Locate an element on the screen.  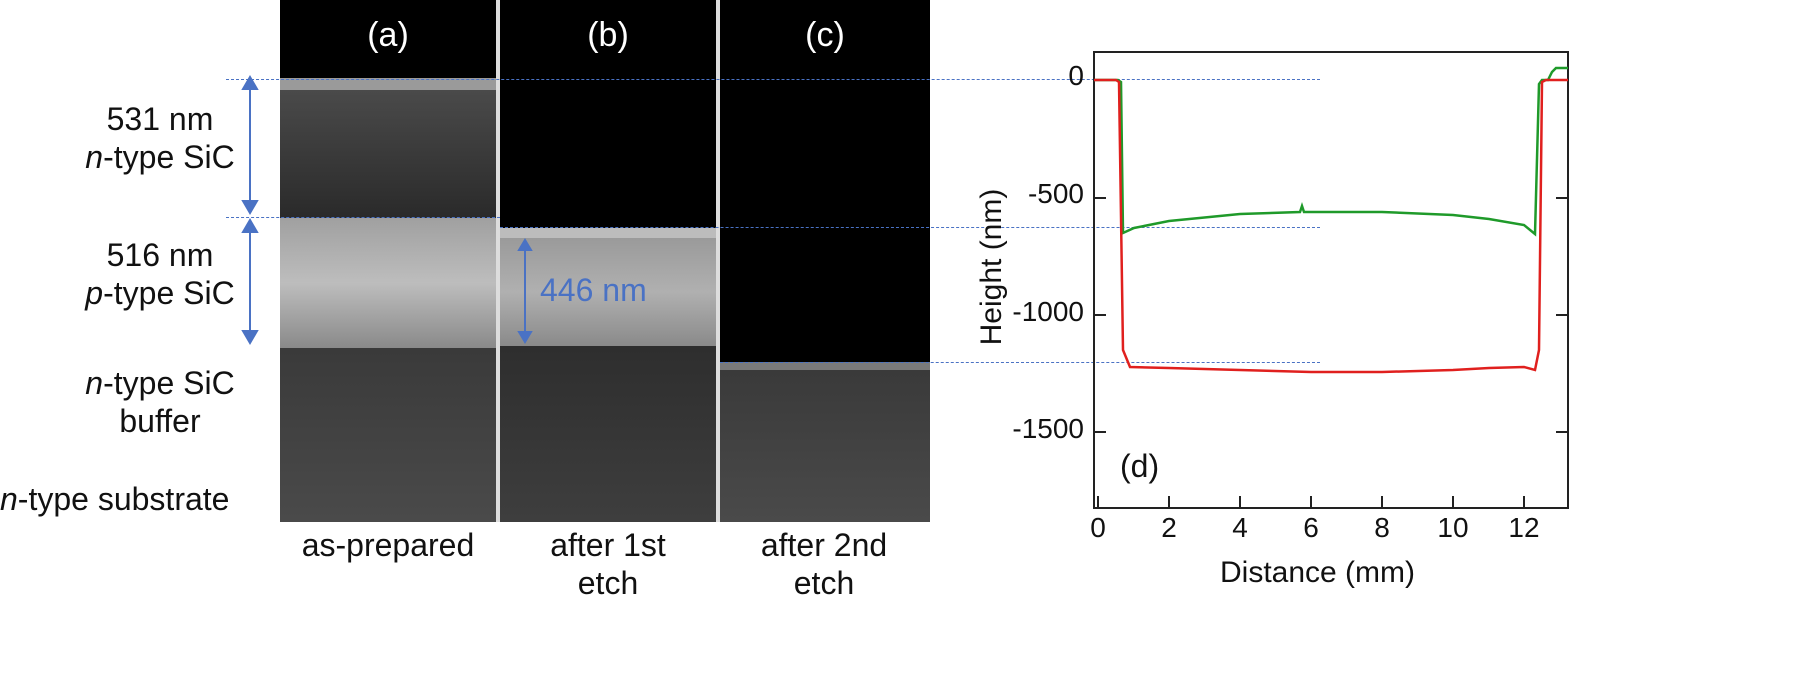
xtick-6: 6 is located at coordinates (1311, 527).